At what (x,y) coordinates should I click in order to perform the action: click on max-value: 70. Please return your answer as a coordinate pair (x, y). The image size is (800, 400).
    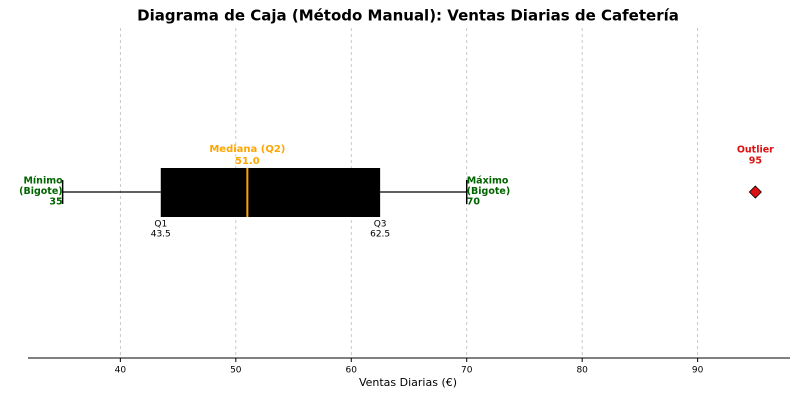
    Looking at the image, I should click on (474, 202).